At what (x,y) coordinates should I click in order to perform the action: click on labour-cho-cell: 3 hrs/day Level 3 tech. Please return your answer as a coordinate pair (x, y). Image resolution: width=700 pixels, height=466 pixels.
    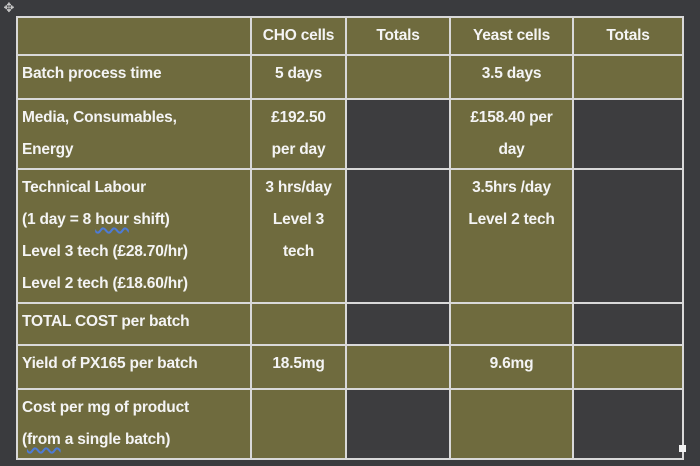
    Looking at the image, I should click on (298, 236).